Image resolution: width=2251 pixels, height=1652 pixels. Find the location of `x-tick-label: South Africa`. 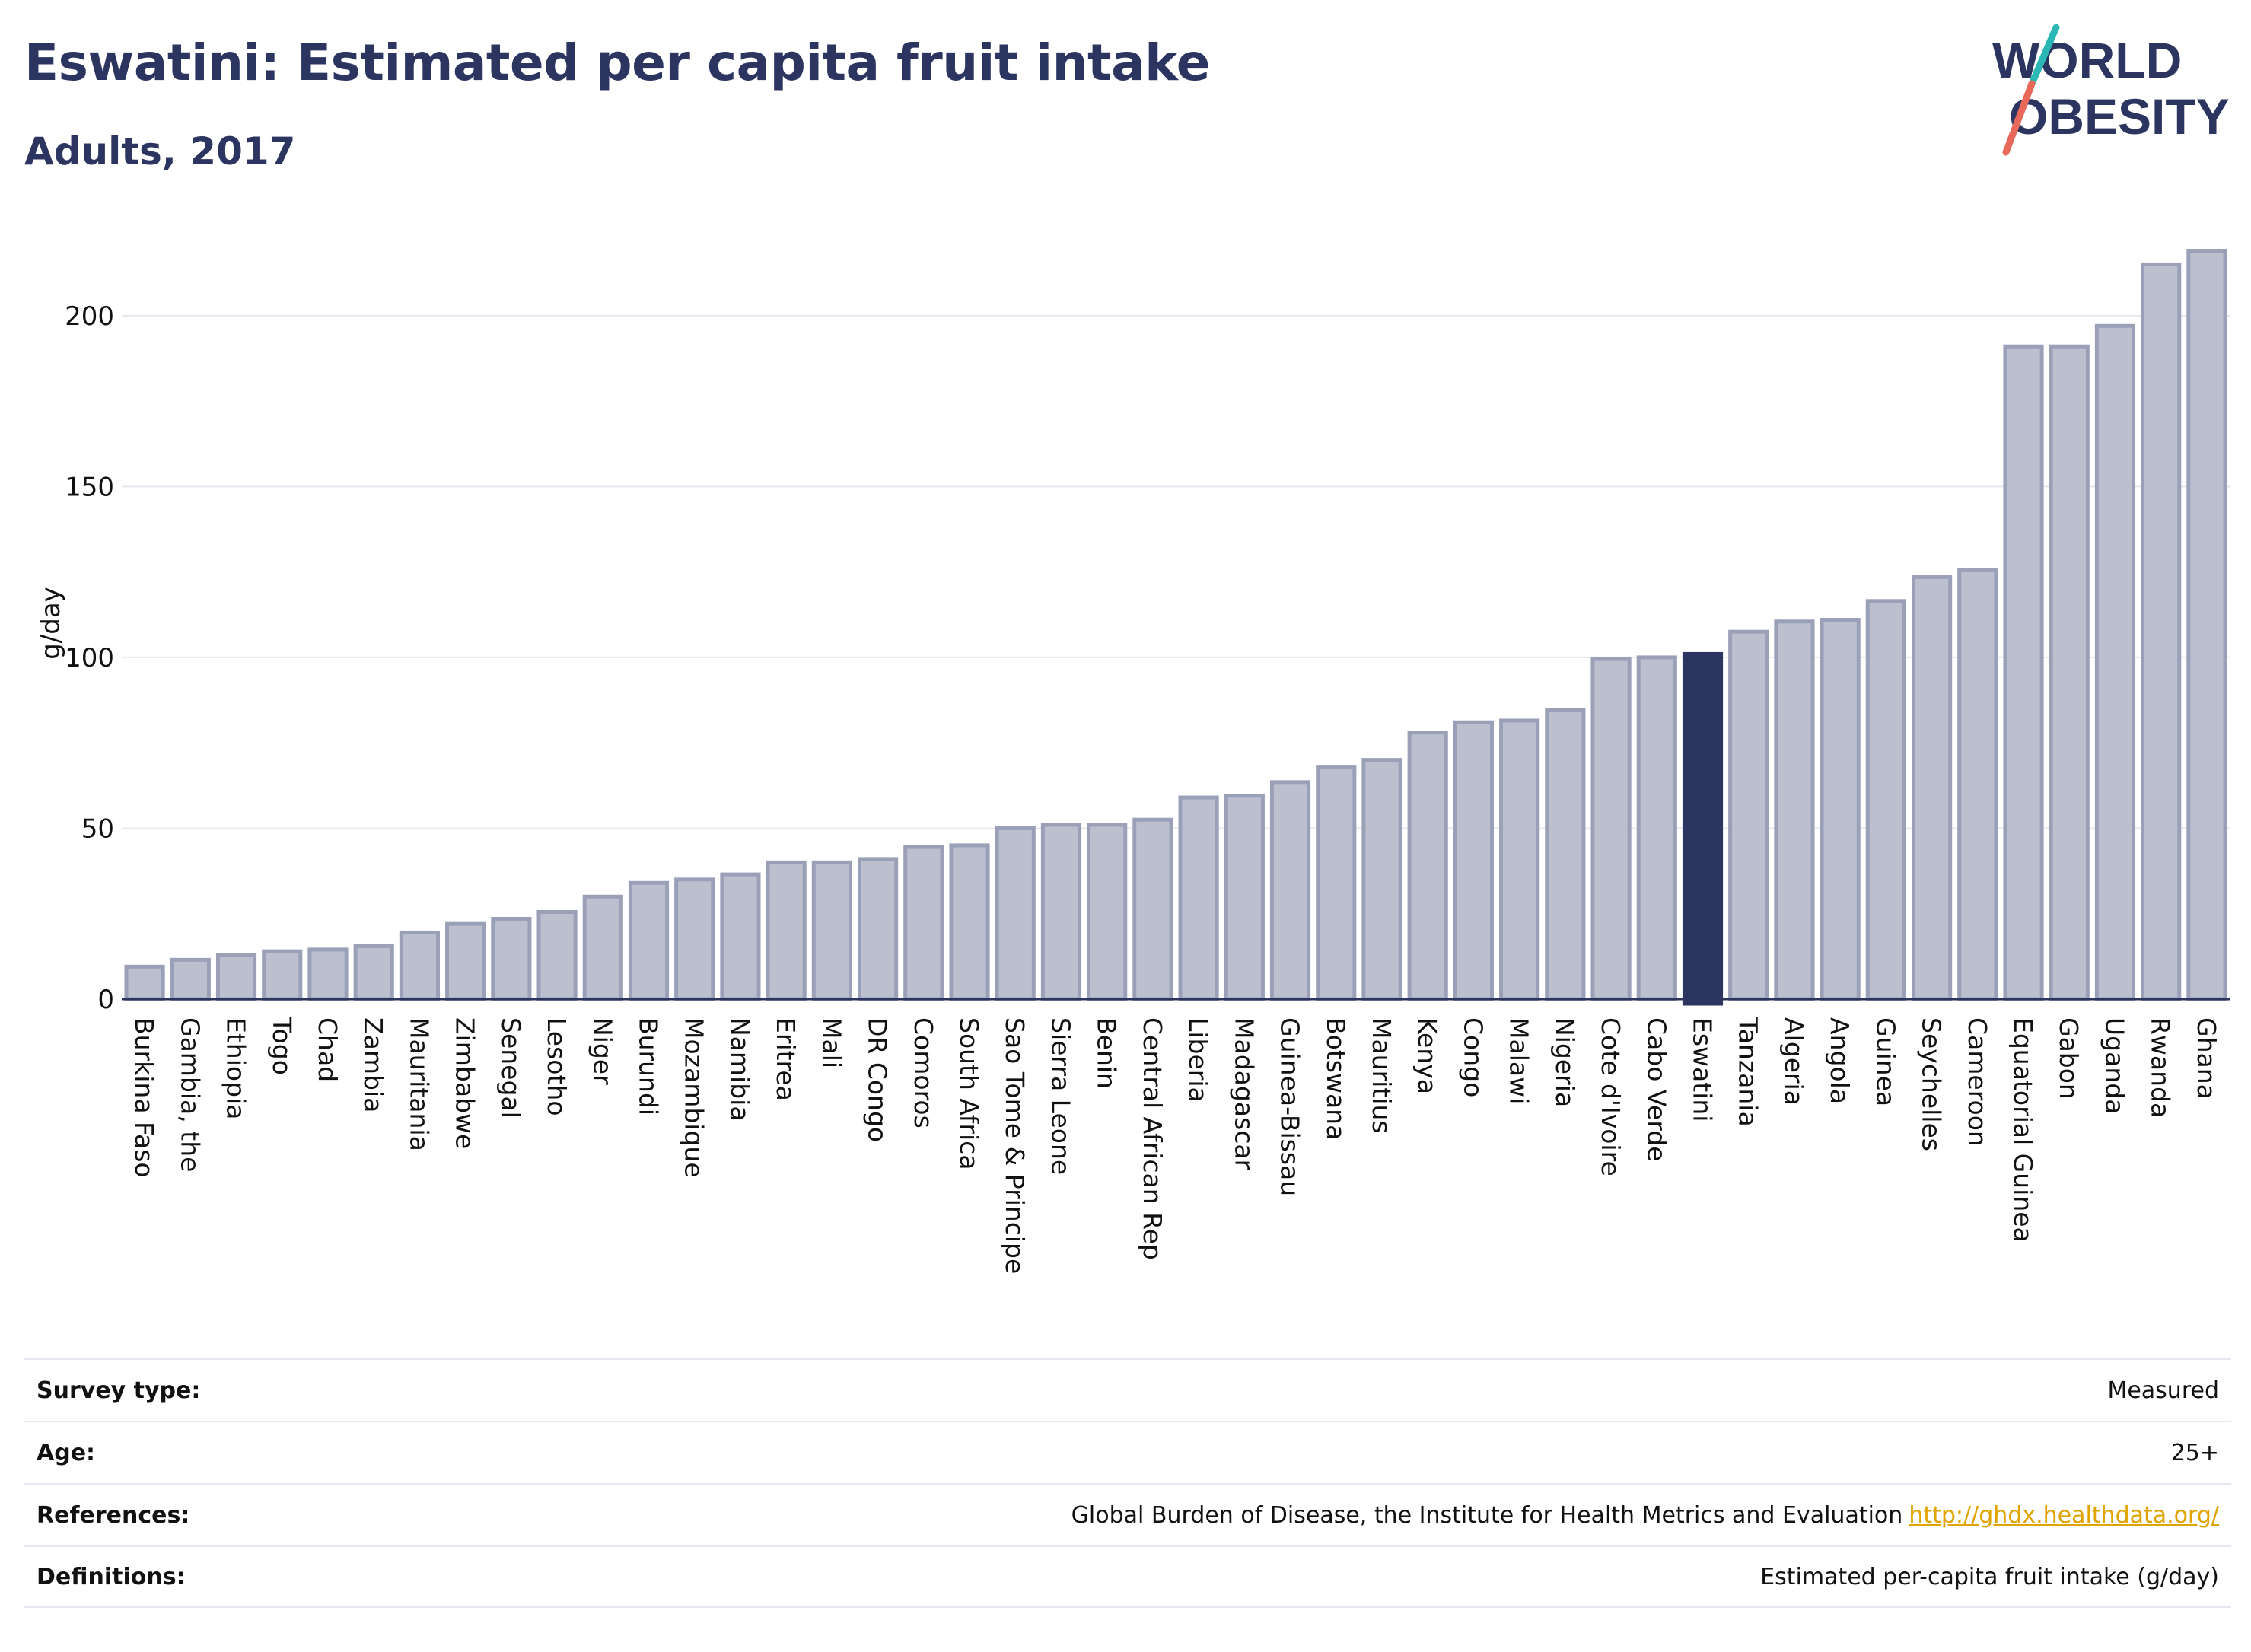

x-tick-label: South Africa is located at coordinates (969, 1093).